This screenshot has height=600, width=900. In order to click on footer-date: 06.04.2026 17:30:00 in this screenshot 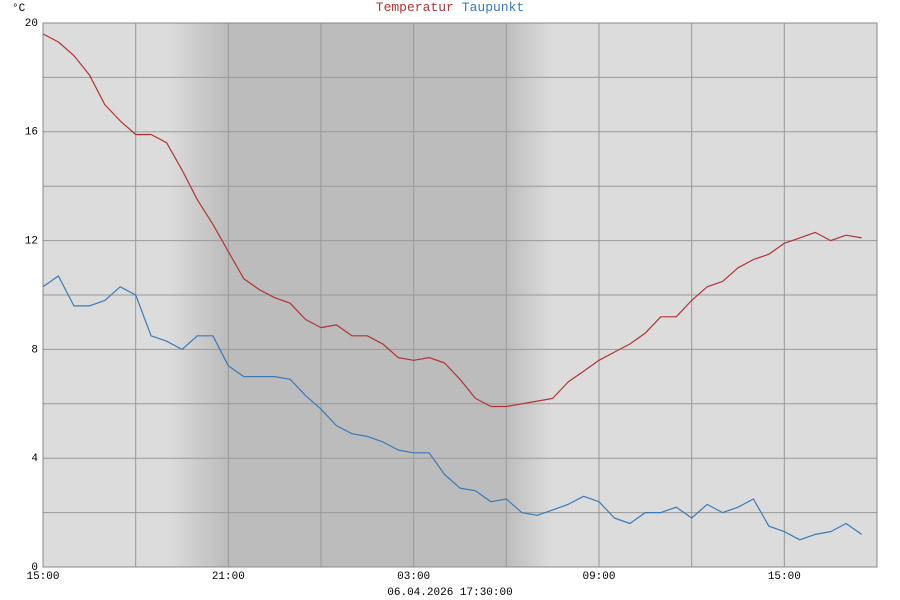, I will do `click(449, 593)`.